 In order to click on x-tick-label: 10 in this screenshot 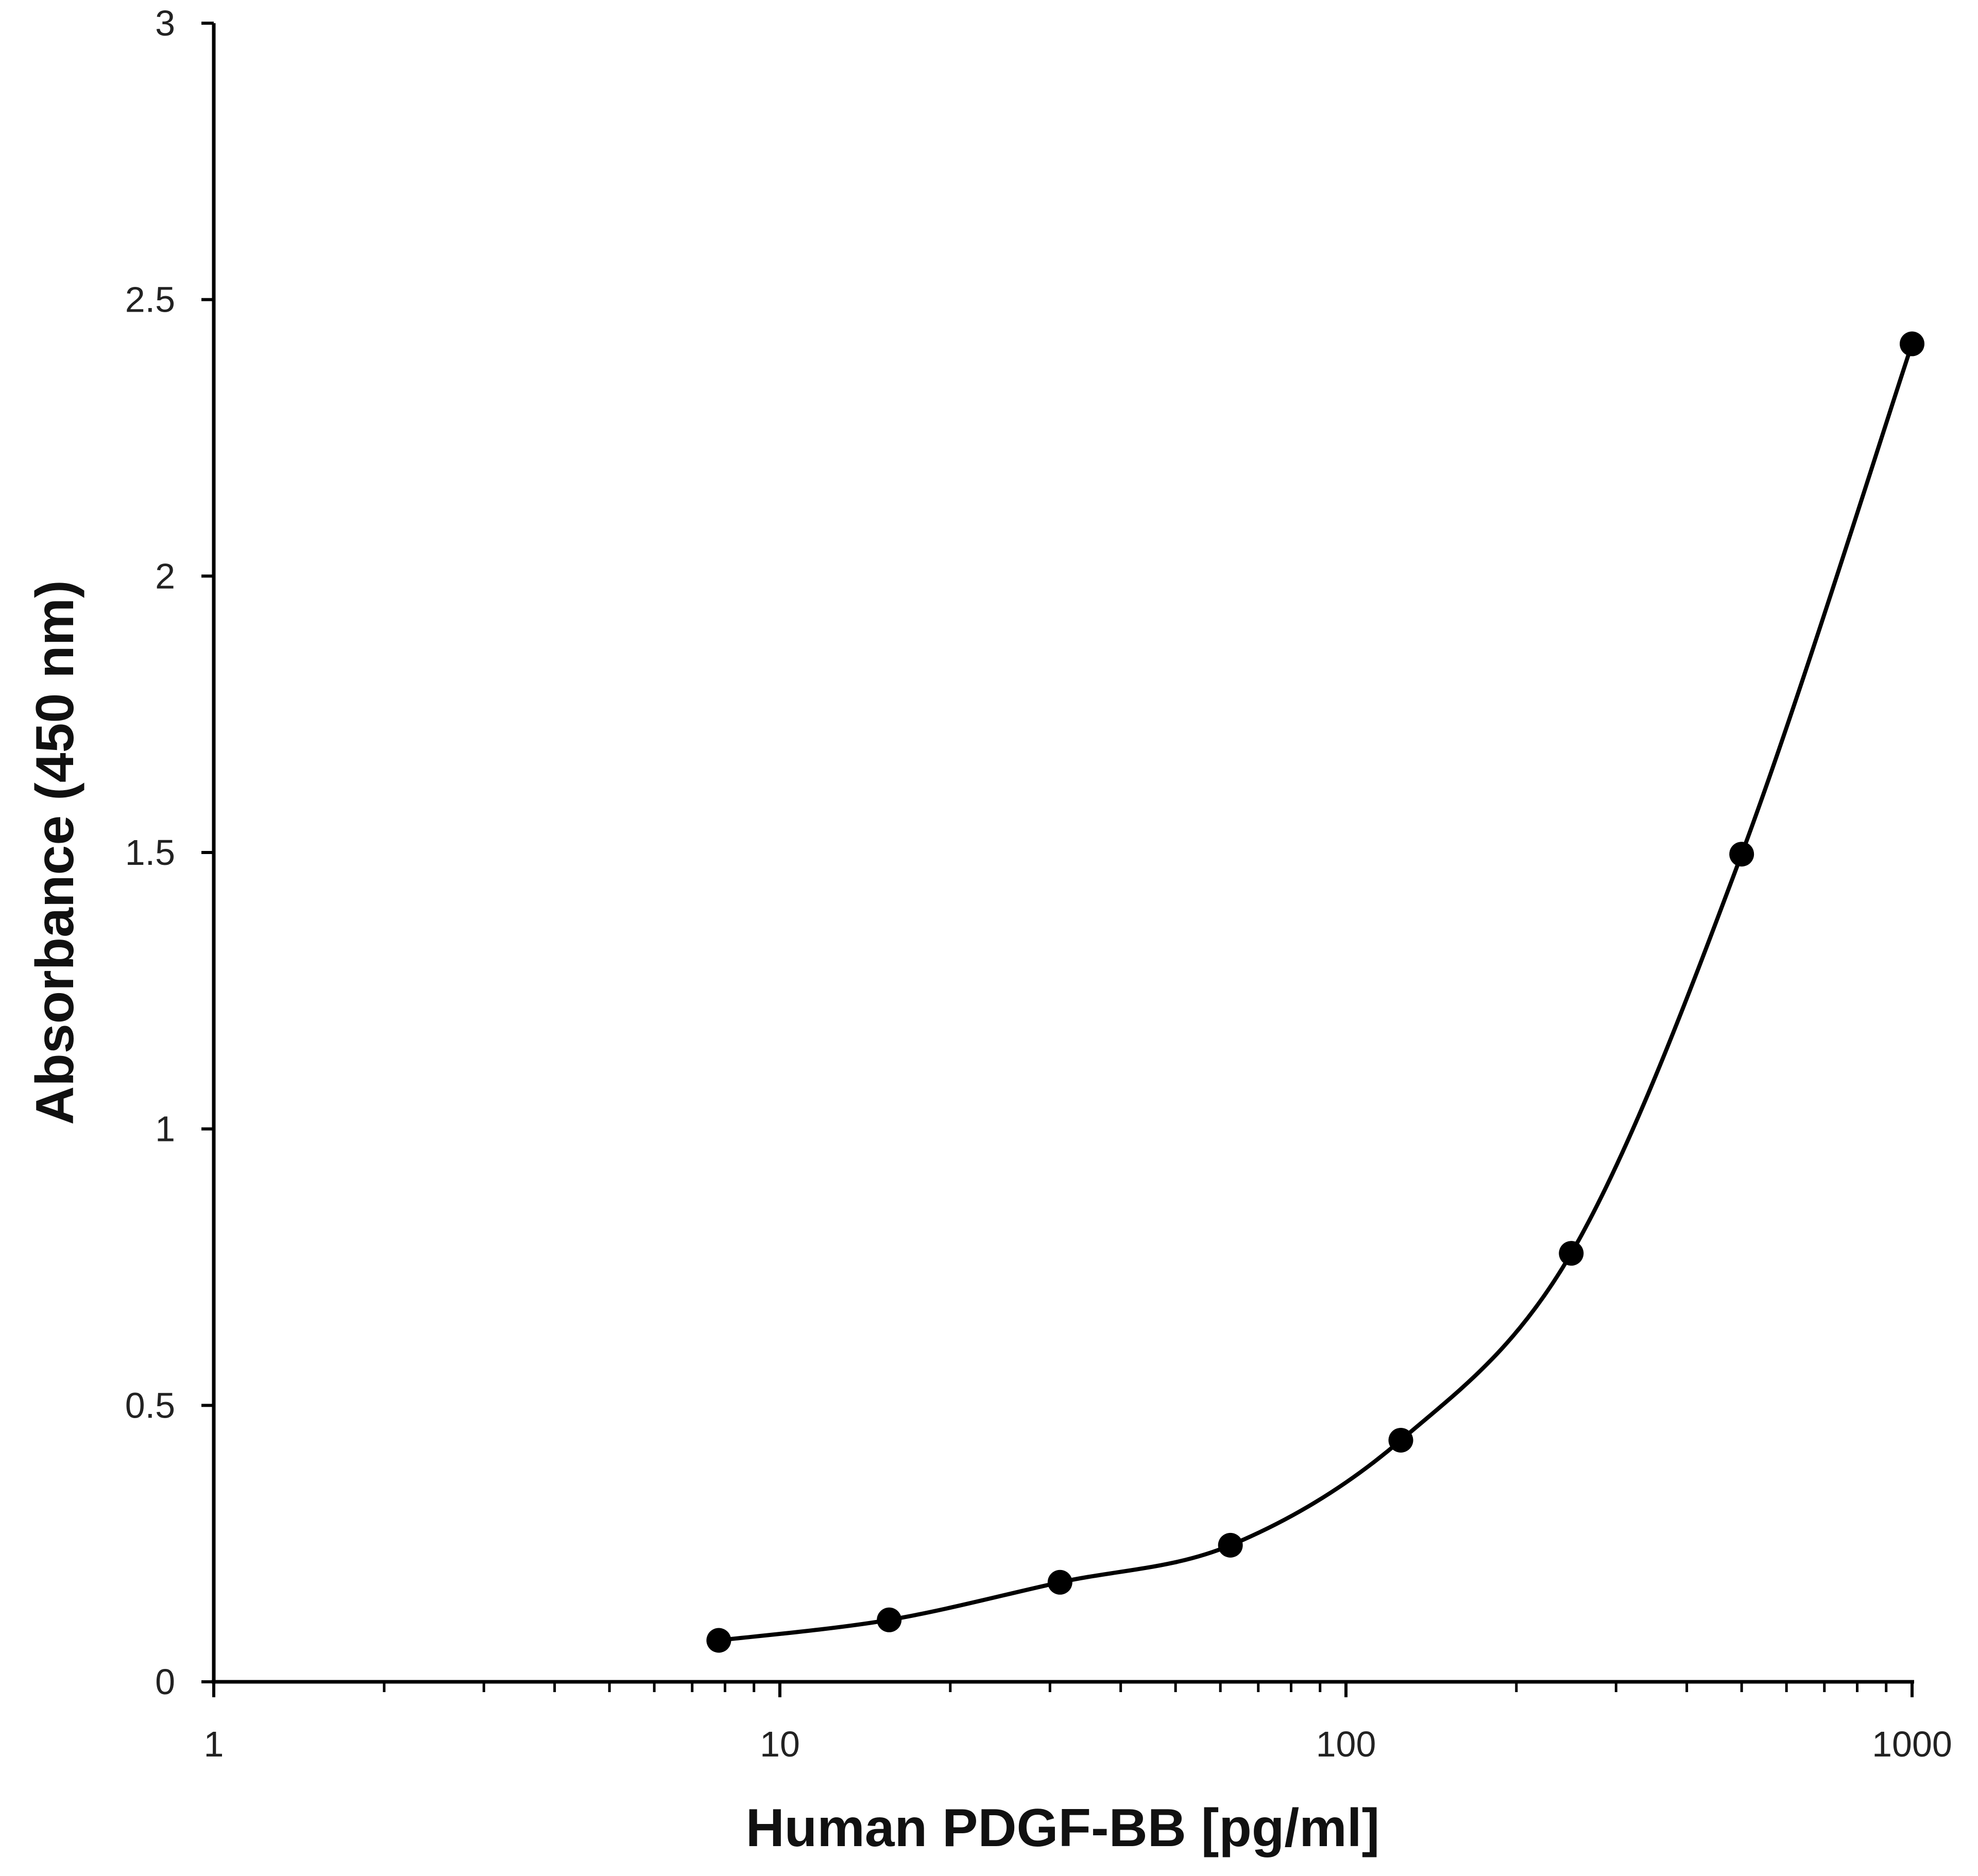, I will do `click(780, 1744)`.